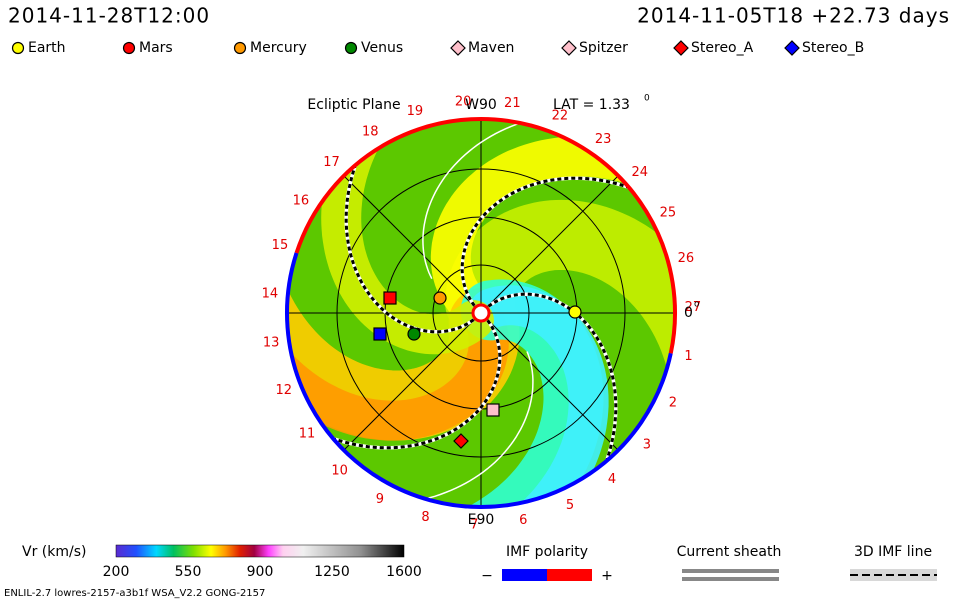 This screenshot has width=960, height=600. I want to click on rim-label: 11, so click(307, 434).